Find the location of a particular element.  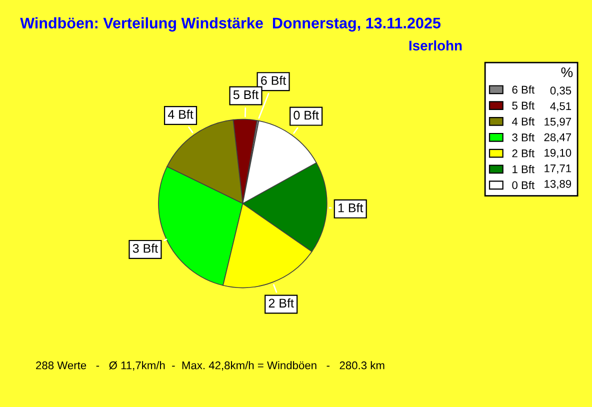

slice-label: 6 Bft is located at coordinates (273, 80).